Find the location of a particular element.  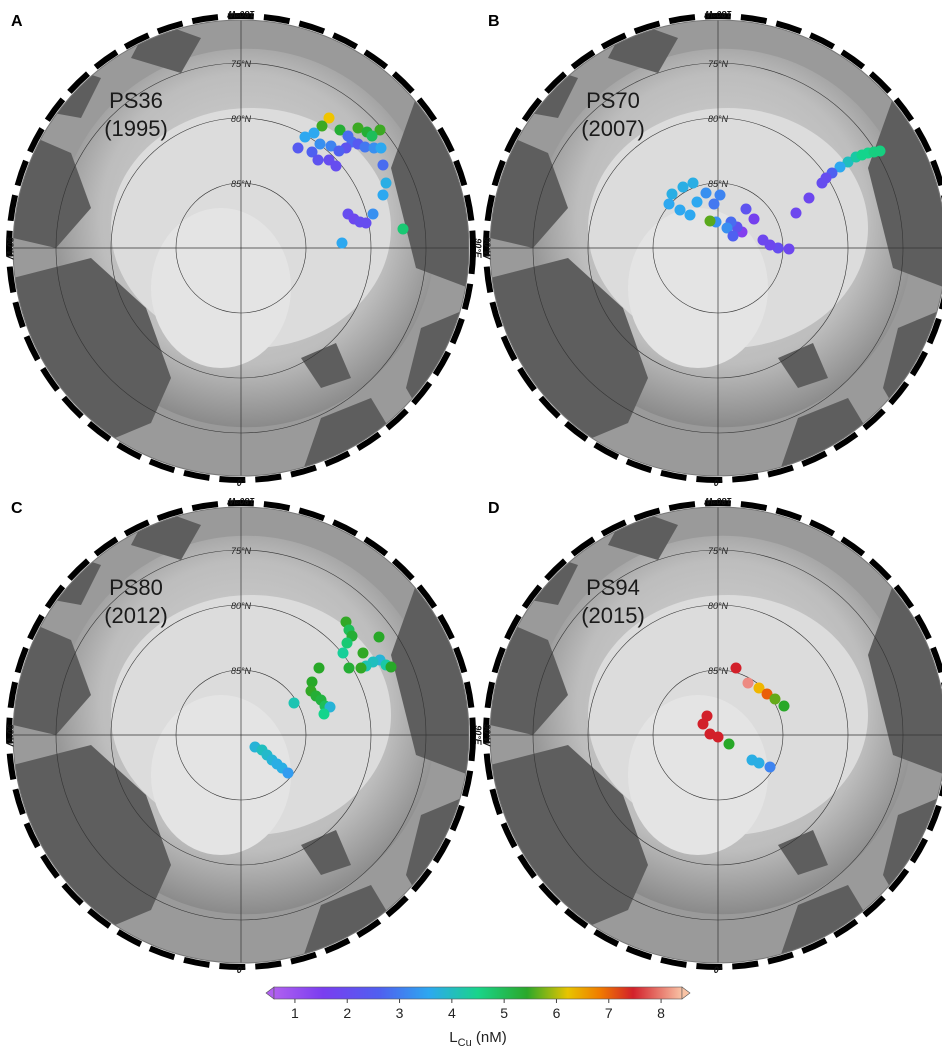

cruise-name: PS94 is located at coordinates (613, 587).